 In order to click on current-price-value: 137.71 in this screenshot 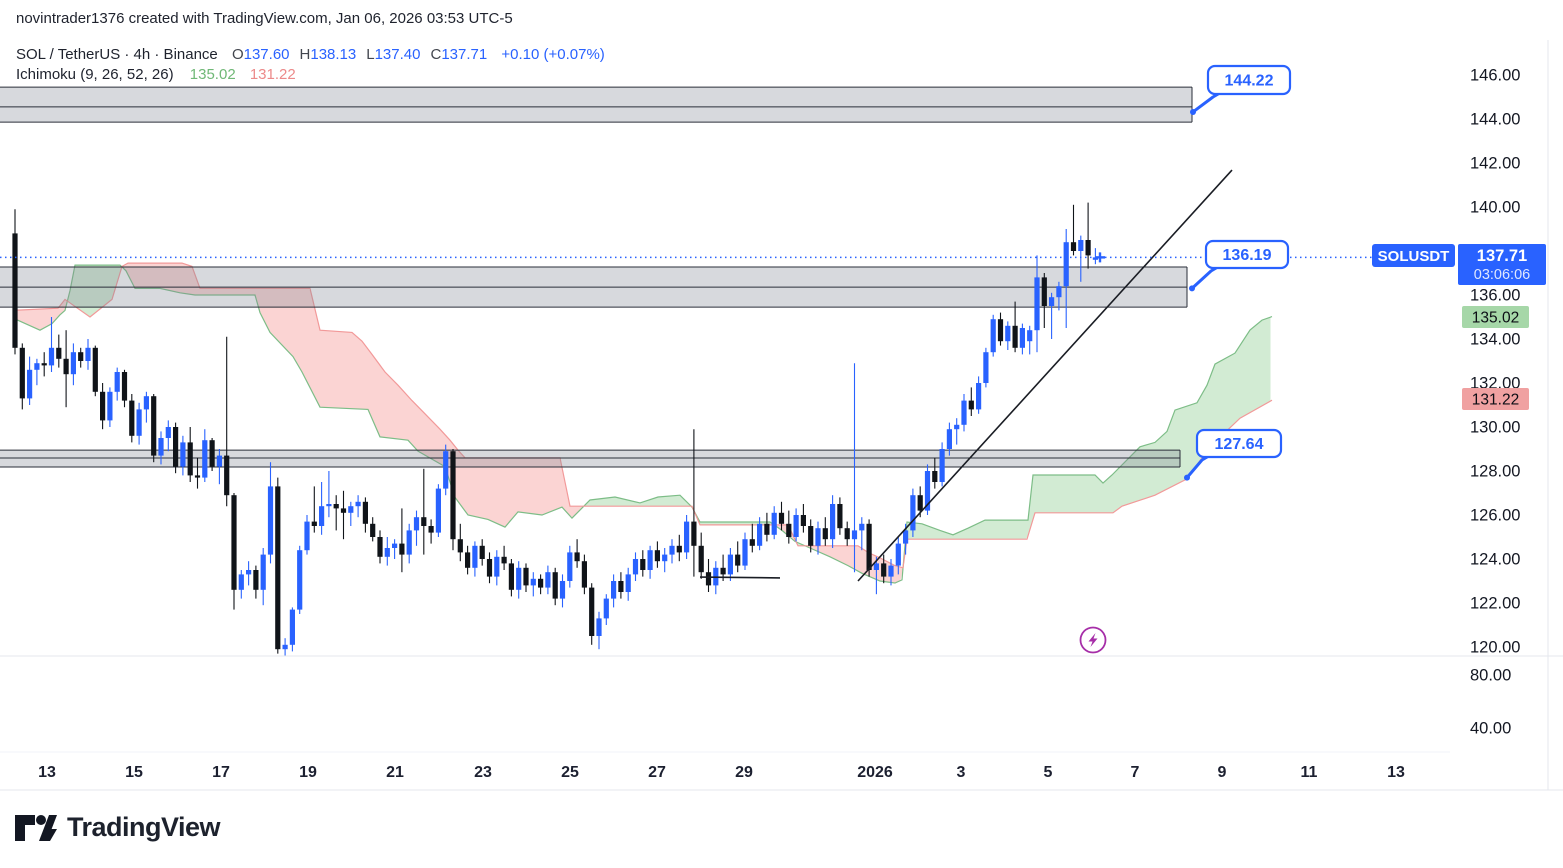, I will do `click(1502, 256)`.